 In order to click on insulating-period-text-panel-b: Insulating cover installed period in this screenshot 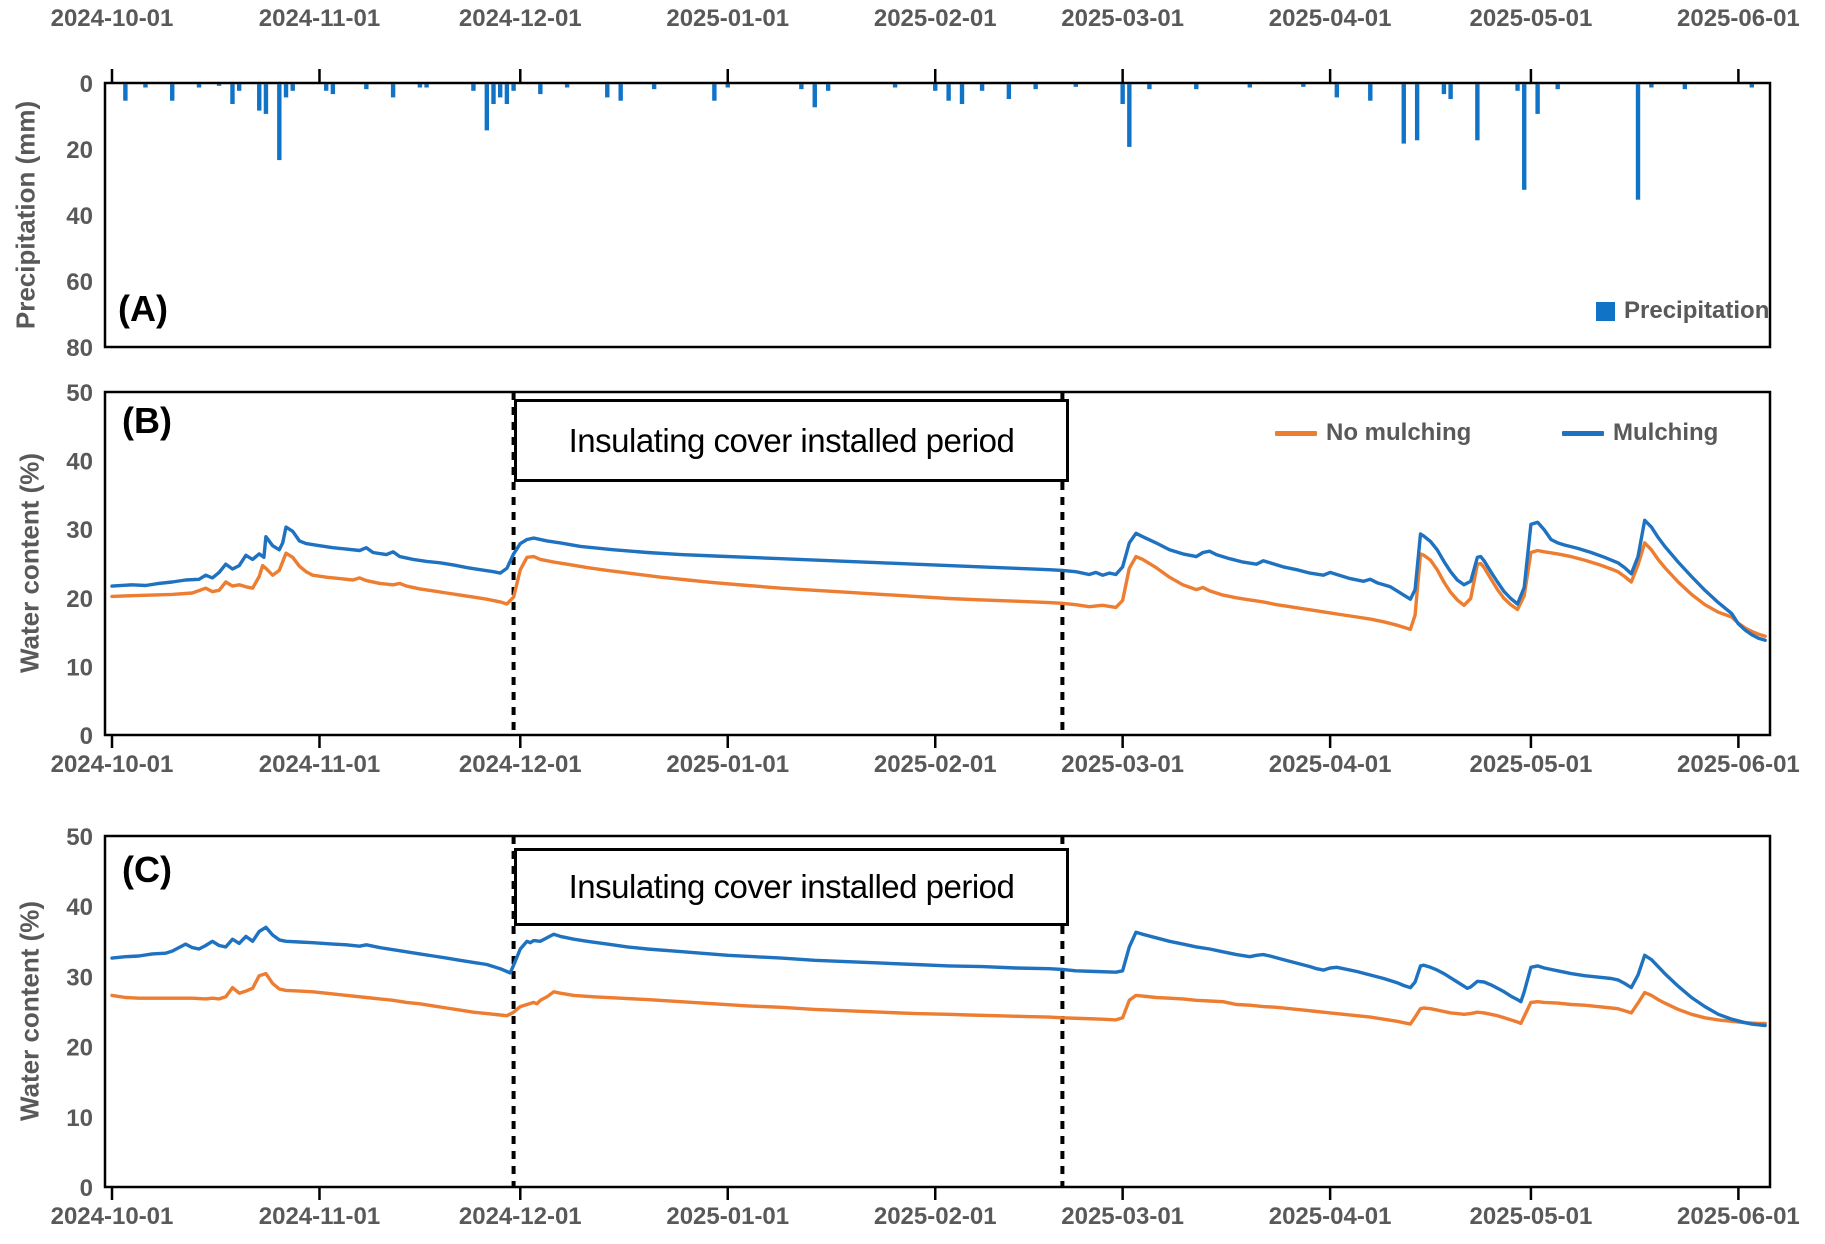, I will do `click(791, 440)`.